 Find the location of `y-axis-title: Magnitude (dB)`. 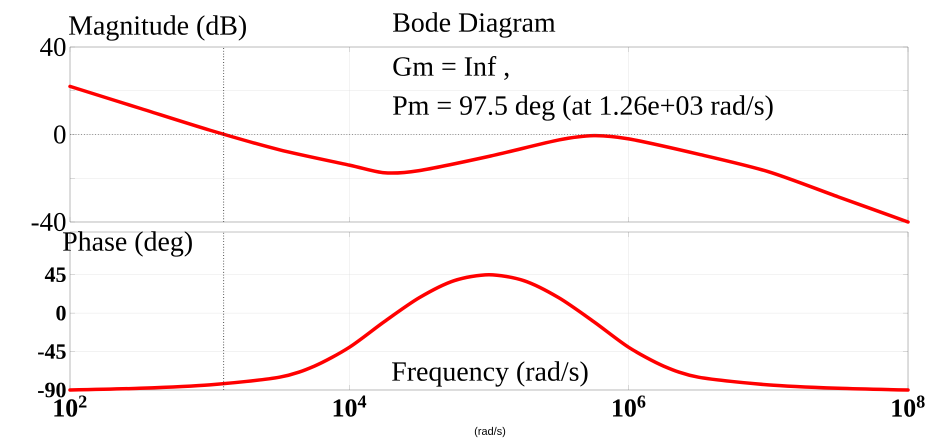

y-axis-title: Magnitude (dB) is located at coordinates (157, 28).